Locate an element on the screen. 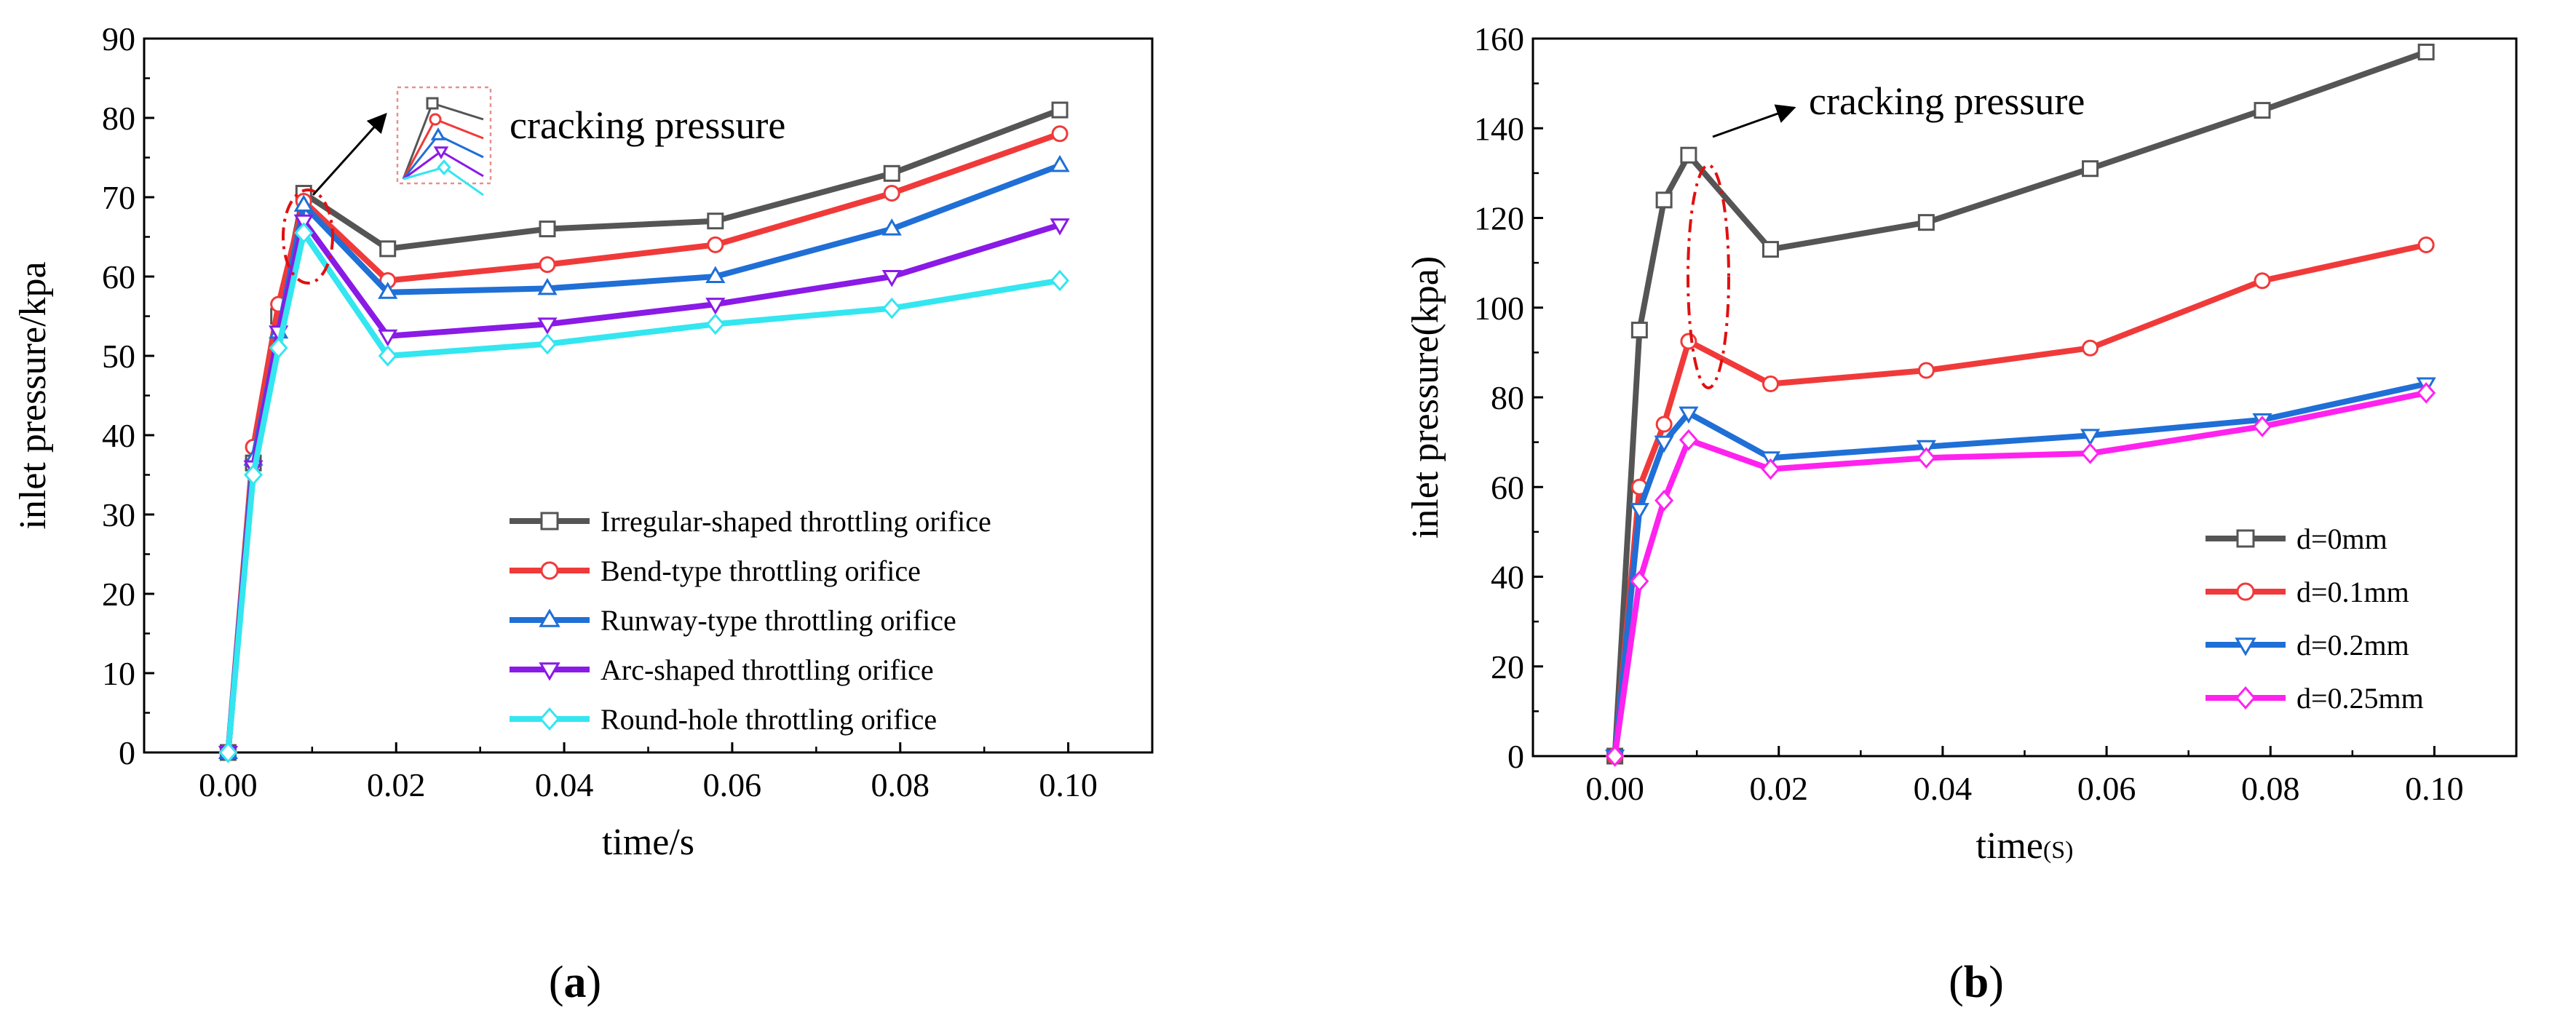 The width and height of the screenshot is (2576, 1029). legend-label-3: Arc-shaped throttling orifice is located at coordinates (767, 669).